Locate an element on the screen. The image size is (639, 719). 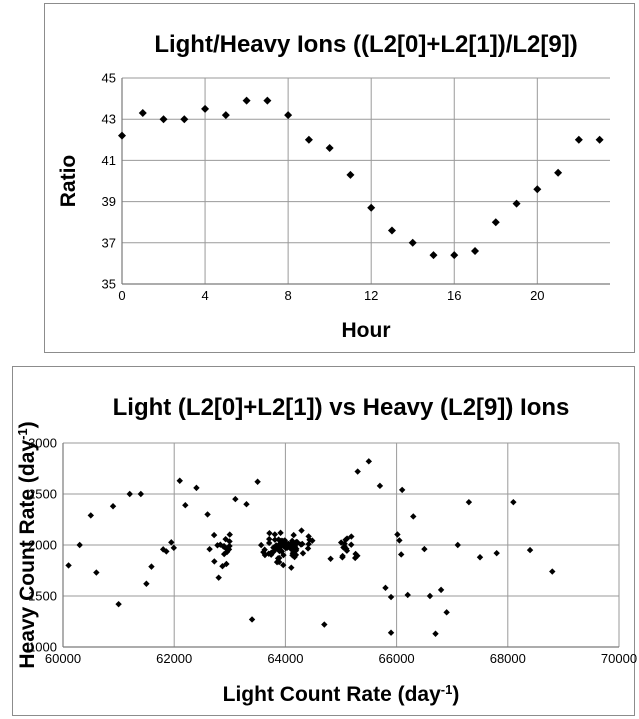
y-tick-label: 37 is located at coordinates (109, 242).